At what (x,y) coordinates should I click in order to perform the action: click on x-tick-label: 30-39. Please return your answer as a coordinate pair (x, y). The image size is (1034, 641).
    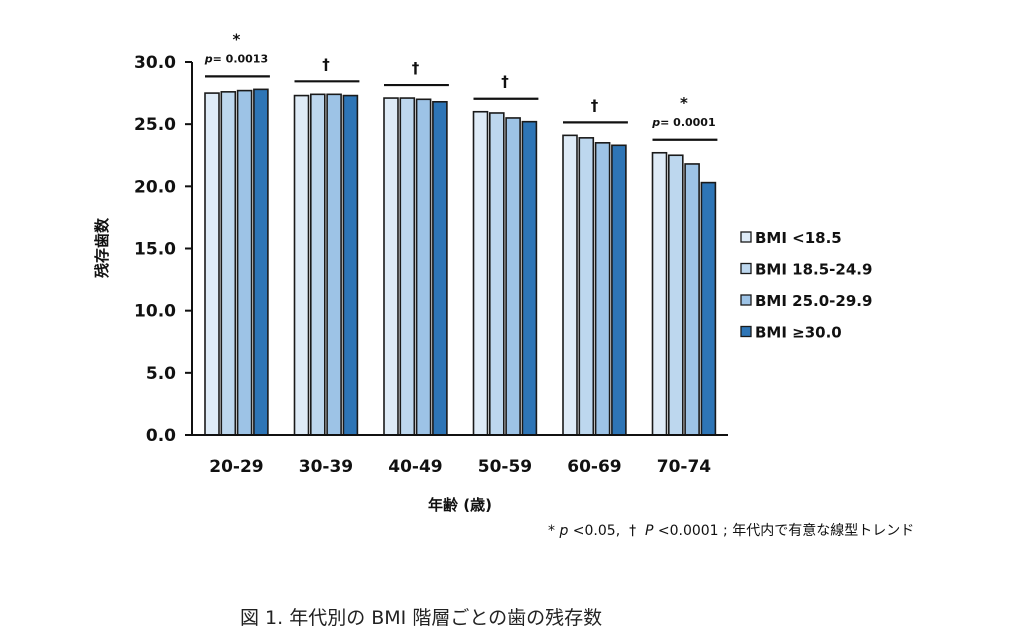
    Looking at the image, I should click on (326, 467).